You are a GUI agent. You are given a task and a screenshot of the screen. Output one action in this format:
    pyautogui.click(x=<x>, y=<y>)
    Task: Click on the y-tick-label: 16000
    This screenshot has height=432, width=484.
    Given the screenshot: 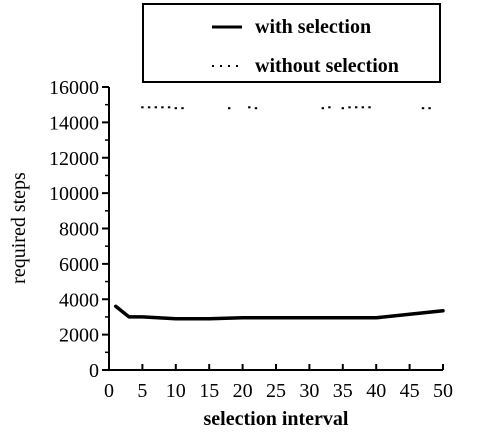 What is the action you would take?
    pyautogui.click(x=74, y=88)
    